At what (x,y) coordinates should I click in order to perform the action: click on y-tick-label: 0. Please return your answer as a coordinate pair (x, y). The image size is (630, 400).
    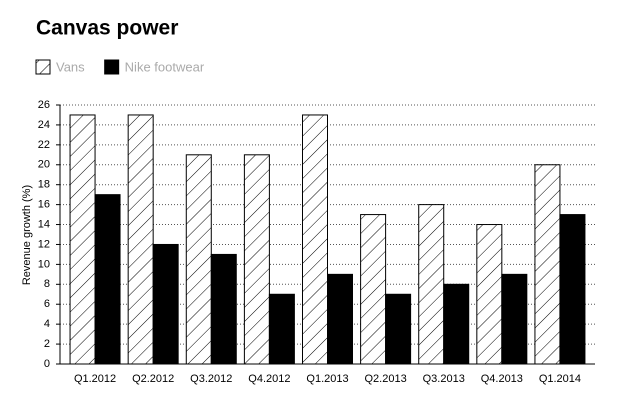
    Looking at the image, I should click on (47, 364).